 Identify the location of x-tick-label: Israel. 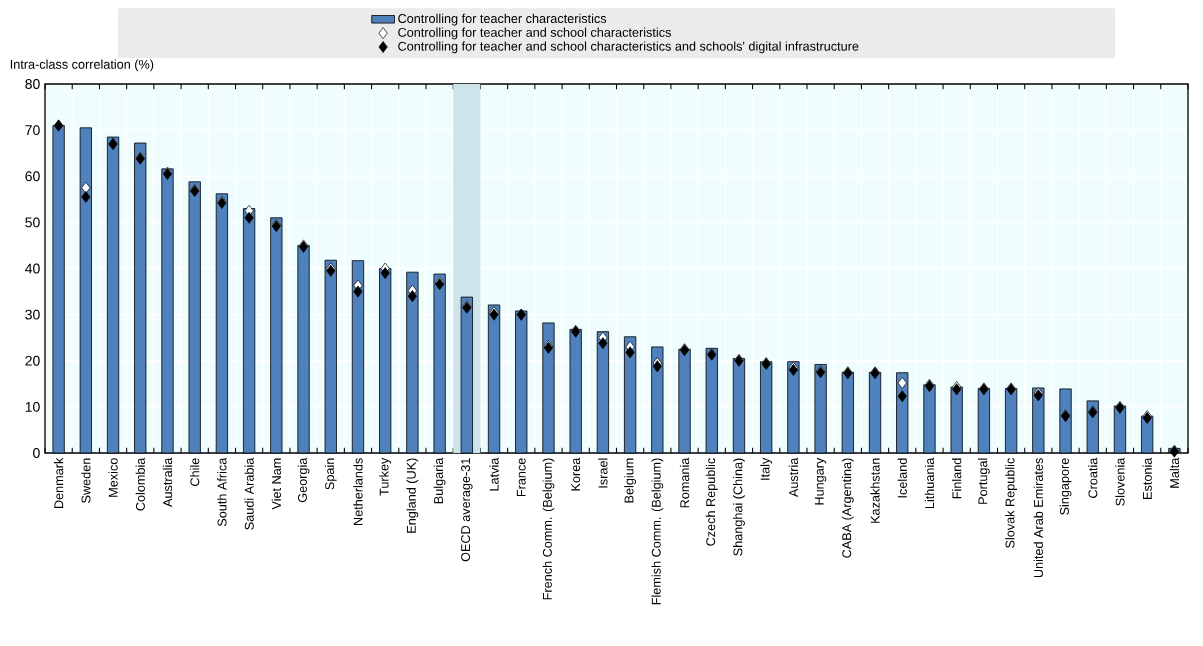
(603, 473).